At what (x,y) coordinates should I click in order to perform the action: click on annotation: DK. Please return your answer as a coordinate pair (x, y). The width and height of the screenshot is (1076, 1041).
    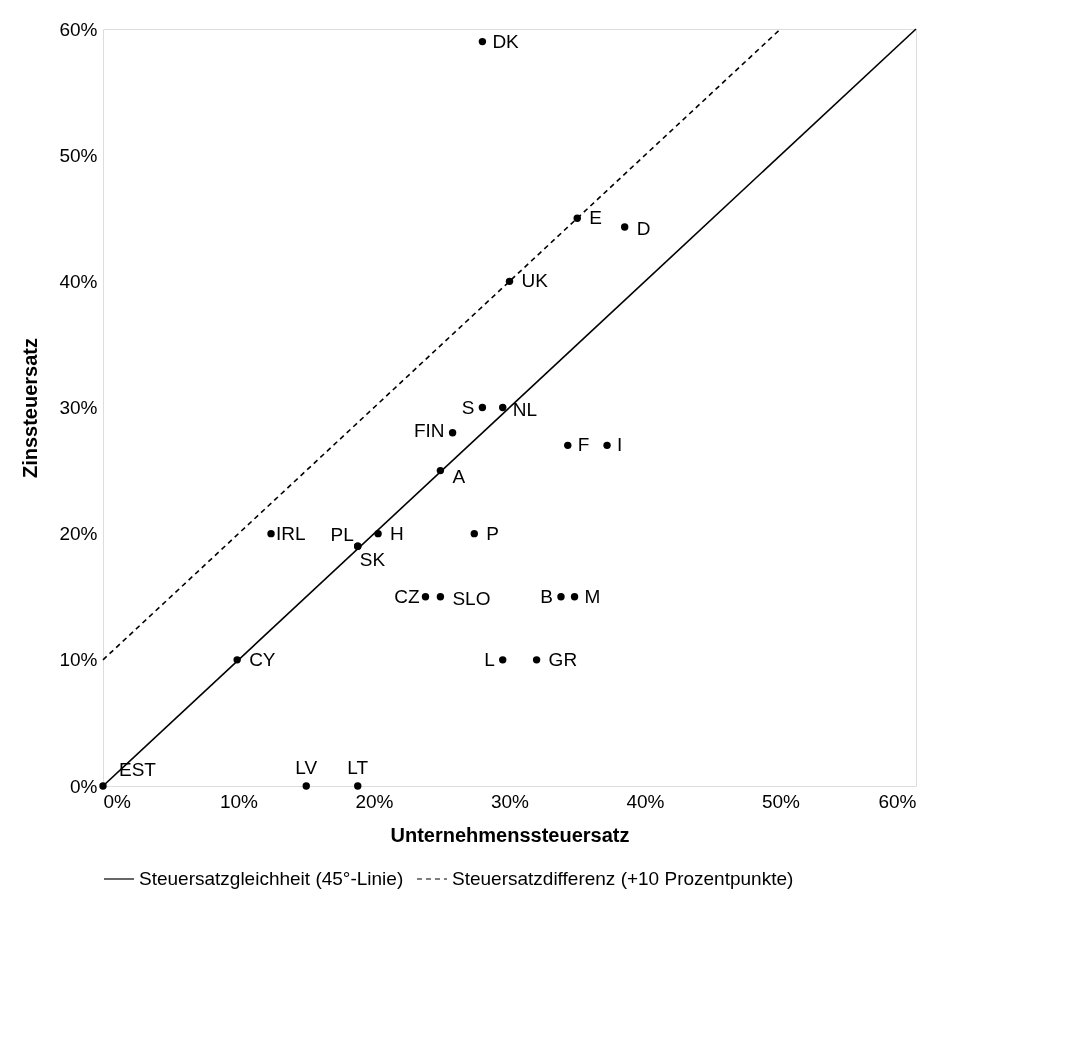
    Looking at the image, I should click on (506, 41).